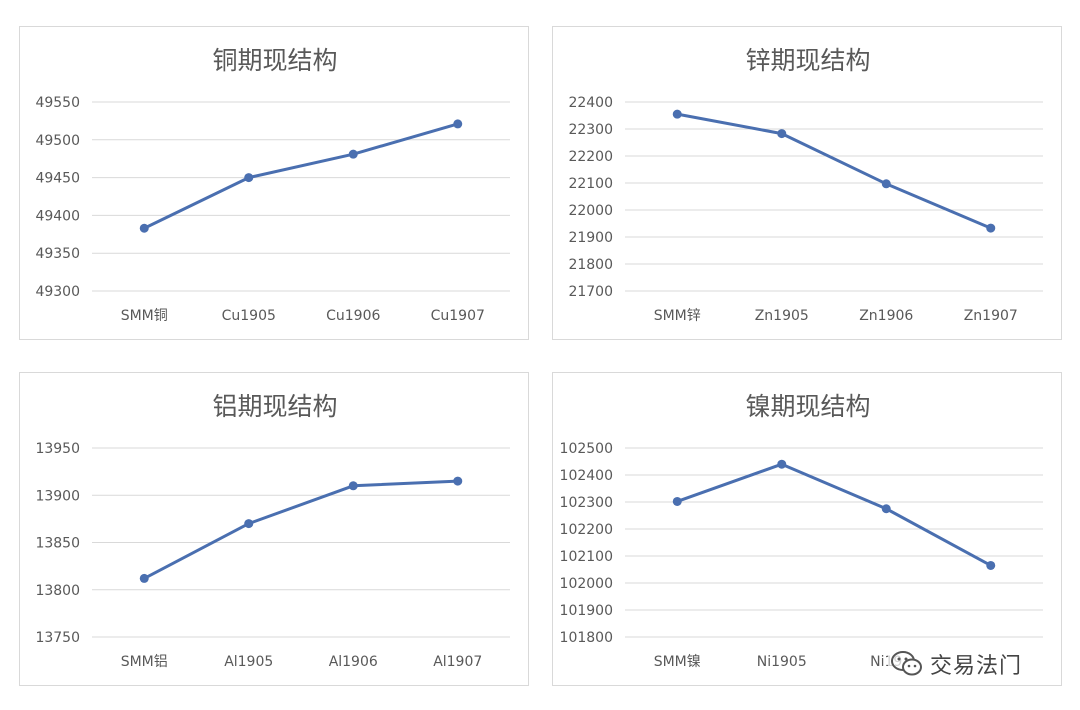 The height and width of the screenshot is (710, 1080). I want to click on y-tick-label: 21700, so click(590, 292).